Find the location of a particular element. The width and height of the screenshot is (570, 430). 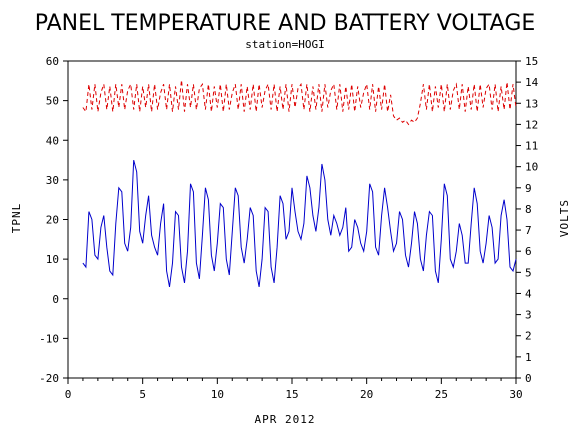

left-y-tick-label: 40 is located at coordinates (52, 140).